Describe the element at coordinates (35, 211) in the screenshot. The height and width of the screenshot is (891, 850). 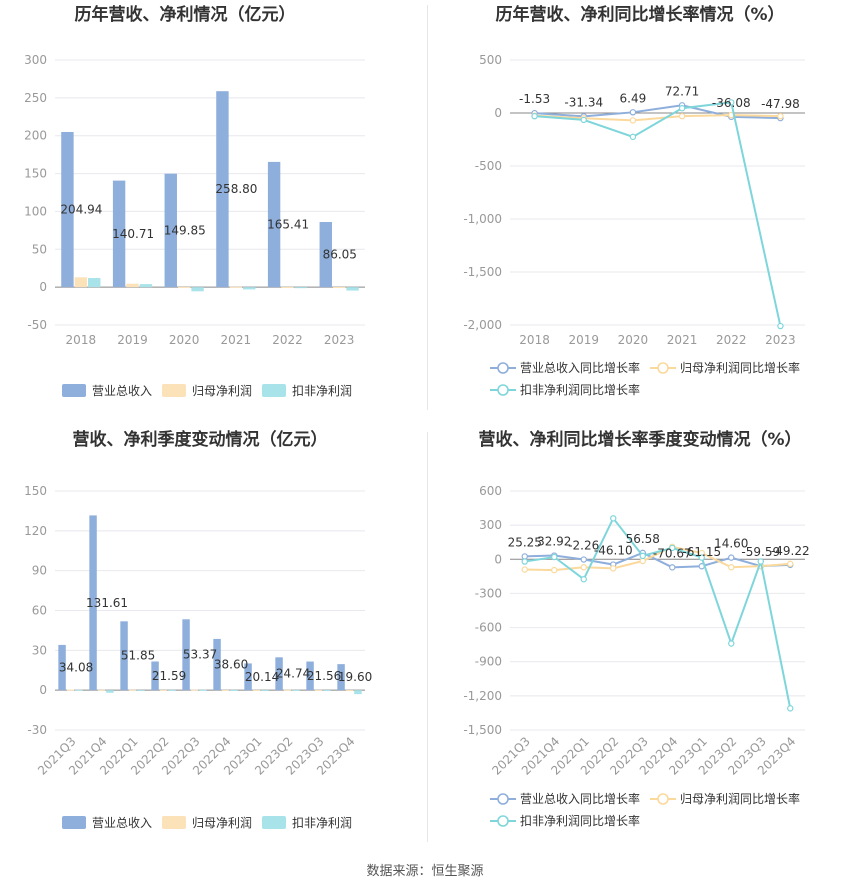
I see `y-tick-label: 100` at that location.